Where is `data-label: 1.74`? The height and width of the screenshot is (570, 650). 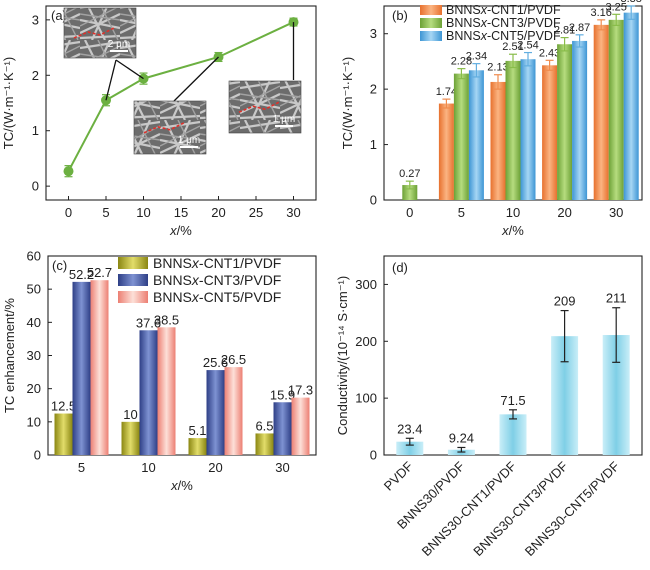
data-label: 1.74 is located at coordinates (446, 92).